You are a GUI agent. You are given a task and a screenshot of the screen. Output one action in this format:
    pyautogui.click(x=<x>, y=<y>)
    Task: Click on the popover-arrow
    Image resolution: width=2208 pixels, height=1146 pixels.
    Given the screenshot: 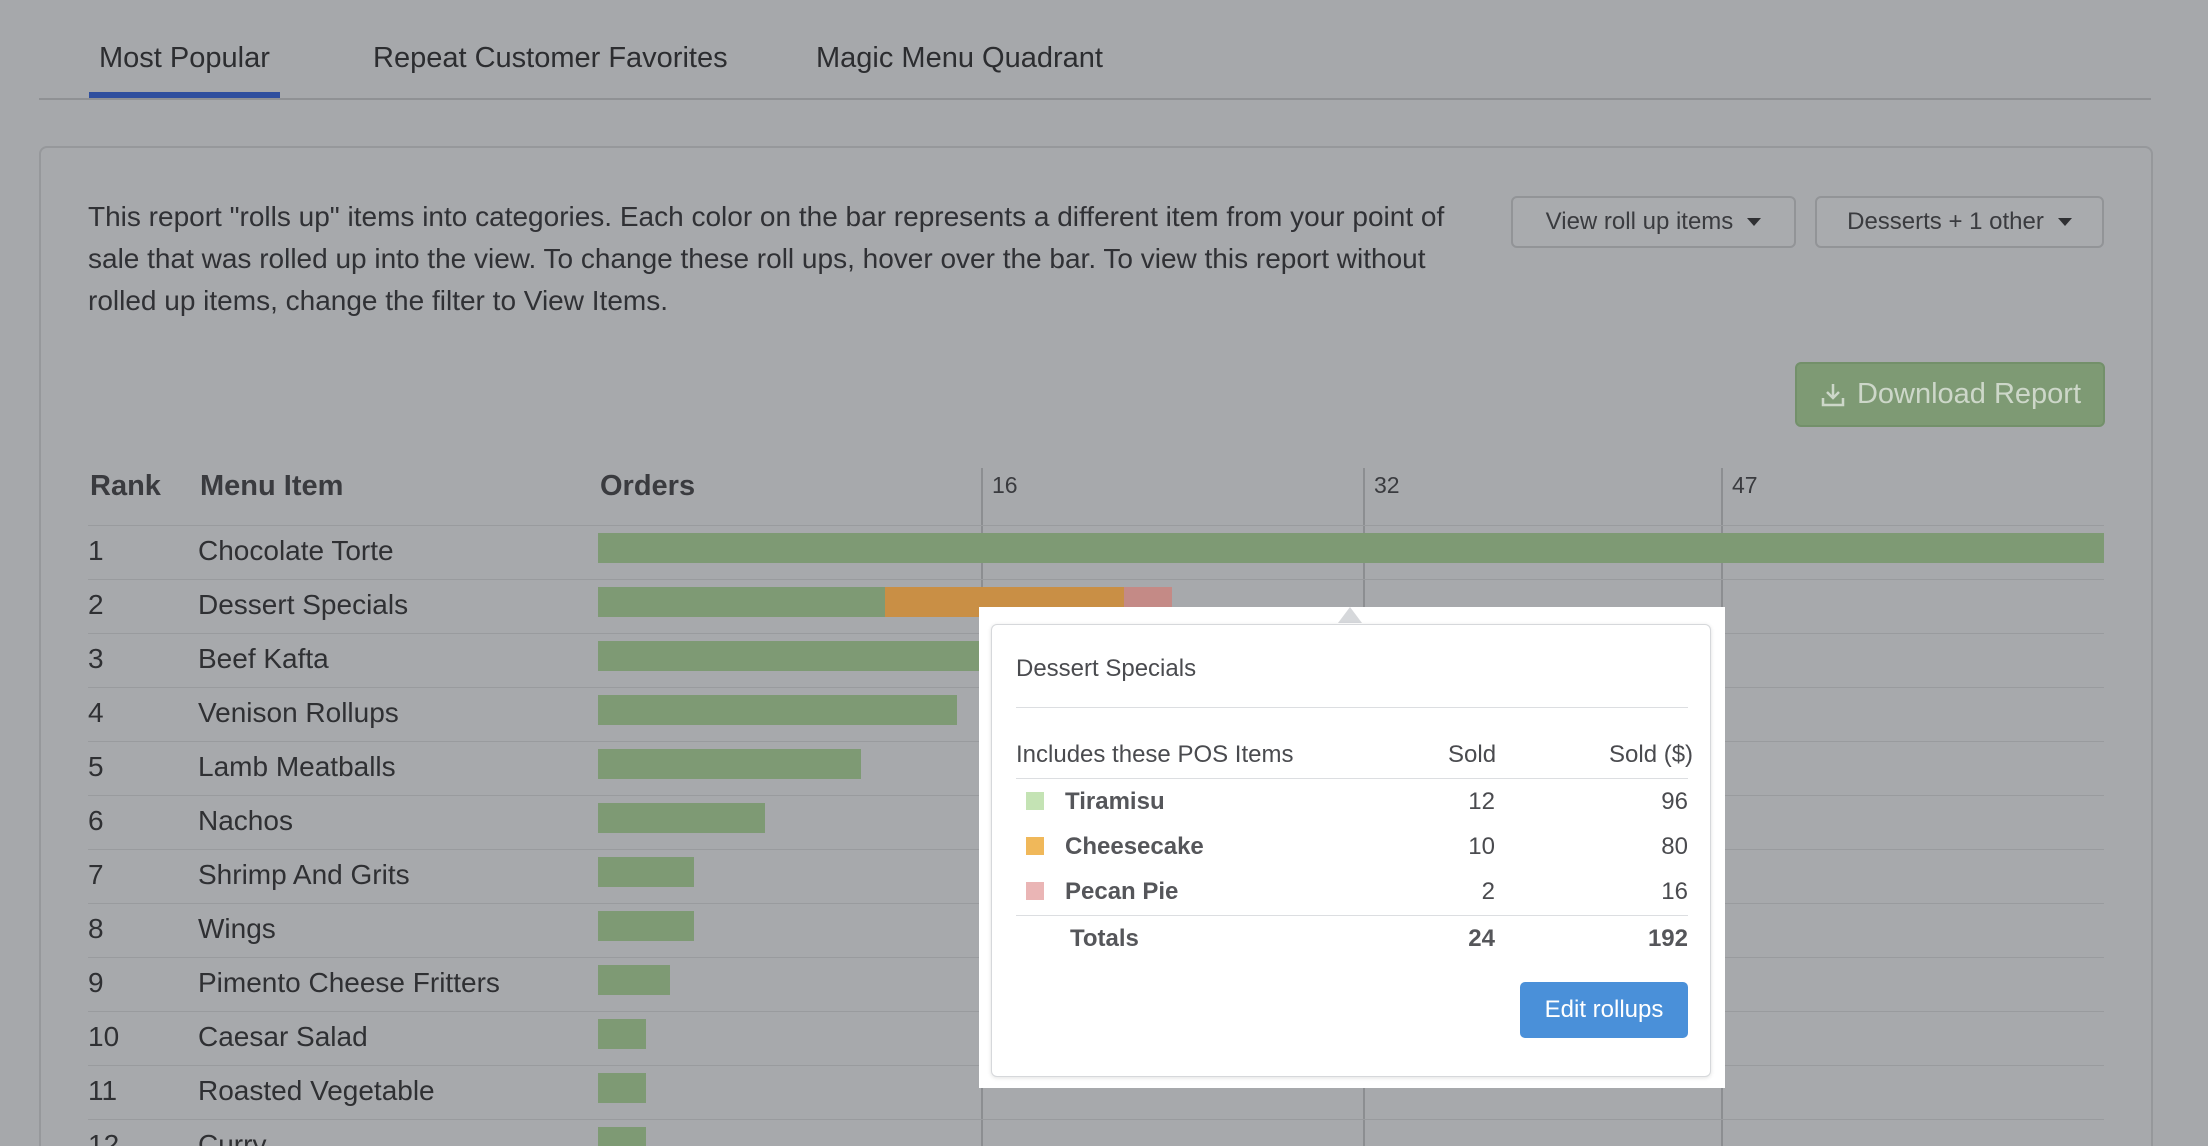 What is the action you would take?
    pyautogui.click(x=1350, y=615)
    